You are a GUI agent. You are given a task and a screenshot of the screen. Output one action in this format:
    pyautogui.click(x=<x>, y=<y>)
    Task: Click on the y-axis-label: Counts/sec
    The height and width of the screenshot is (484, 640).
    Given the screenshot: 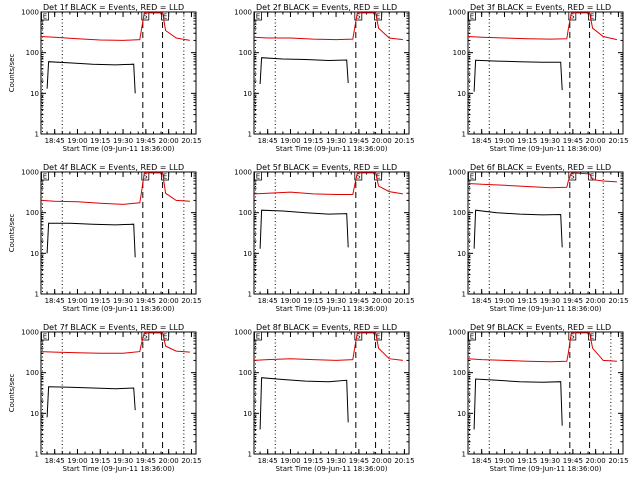 What is the action you would take?
    pyautogui.click(x=12, y=393)
    